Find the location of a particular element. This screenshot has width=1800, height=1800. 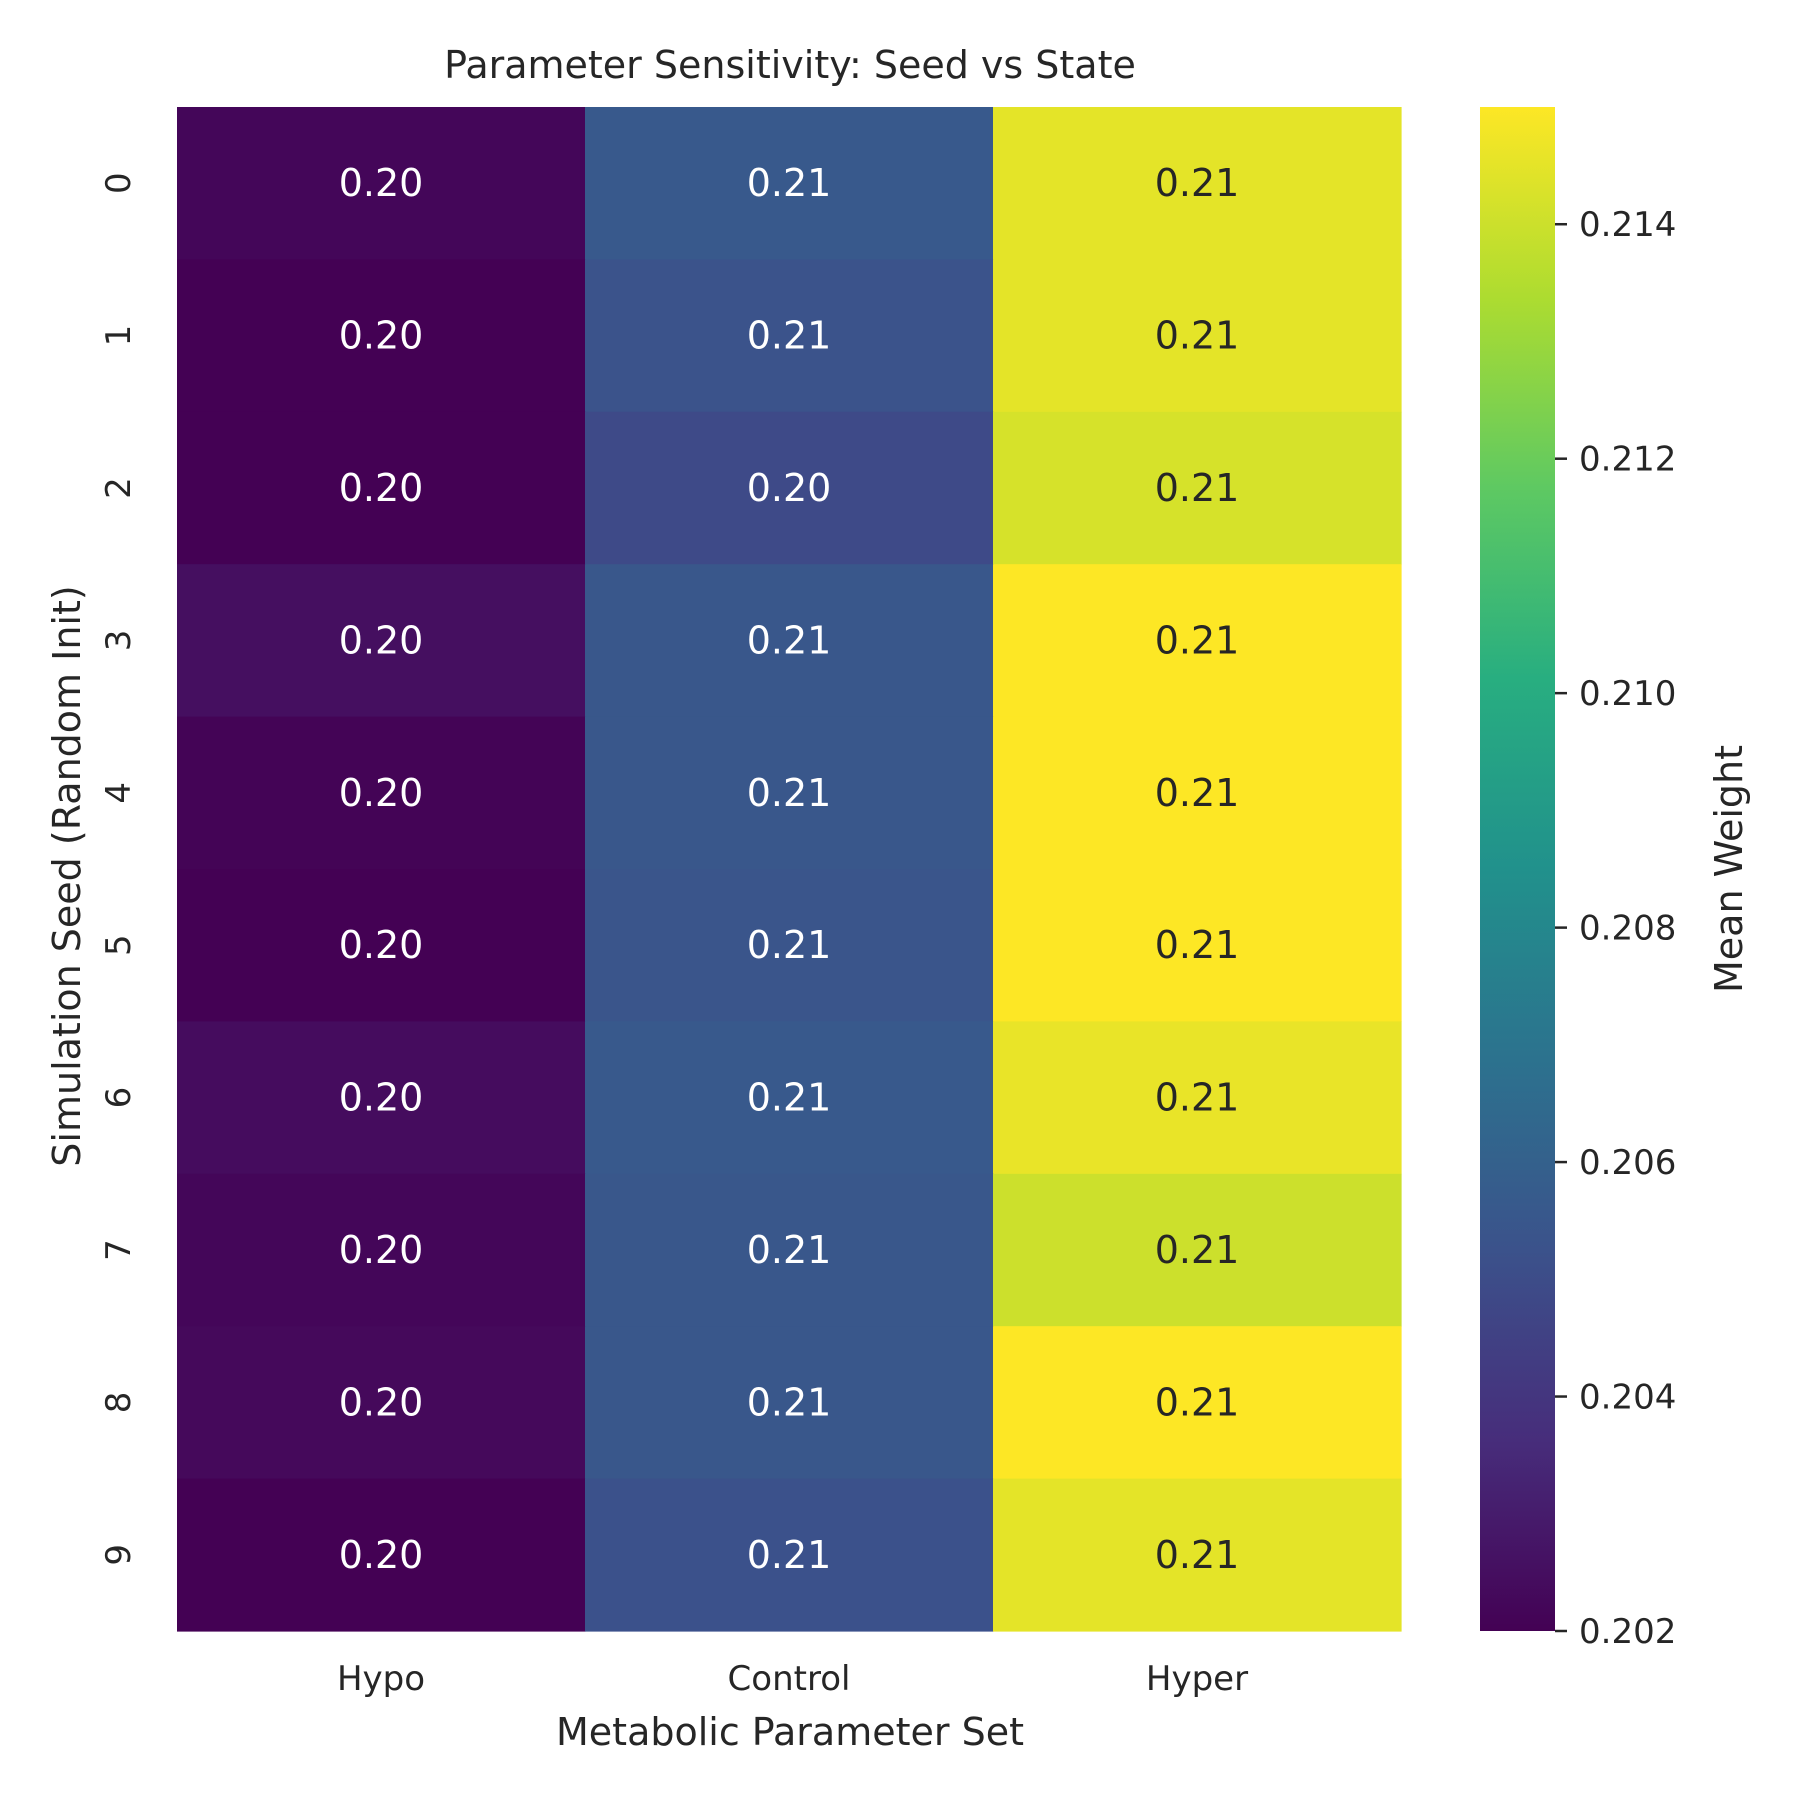

y-tick-label: 2 is located at coordinates (119, 488).